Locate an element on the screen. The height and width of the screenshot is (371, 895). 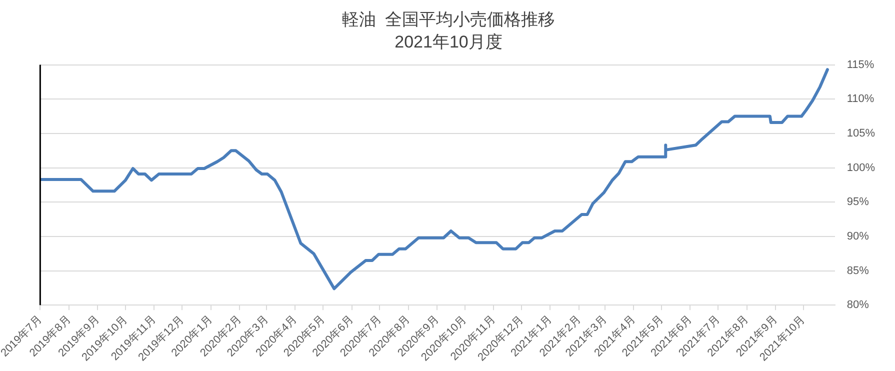
y-tick-label: 100% is located at coordinates (861, 168).